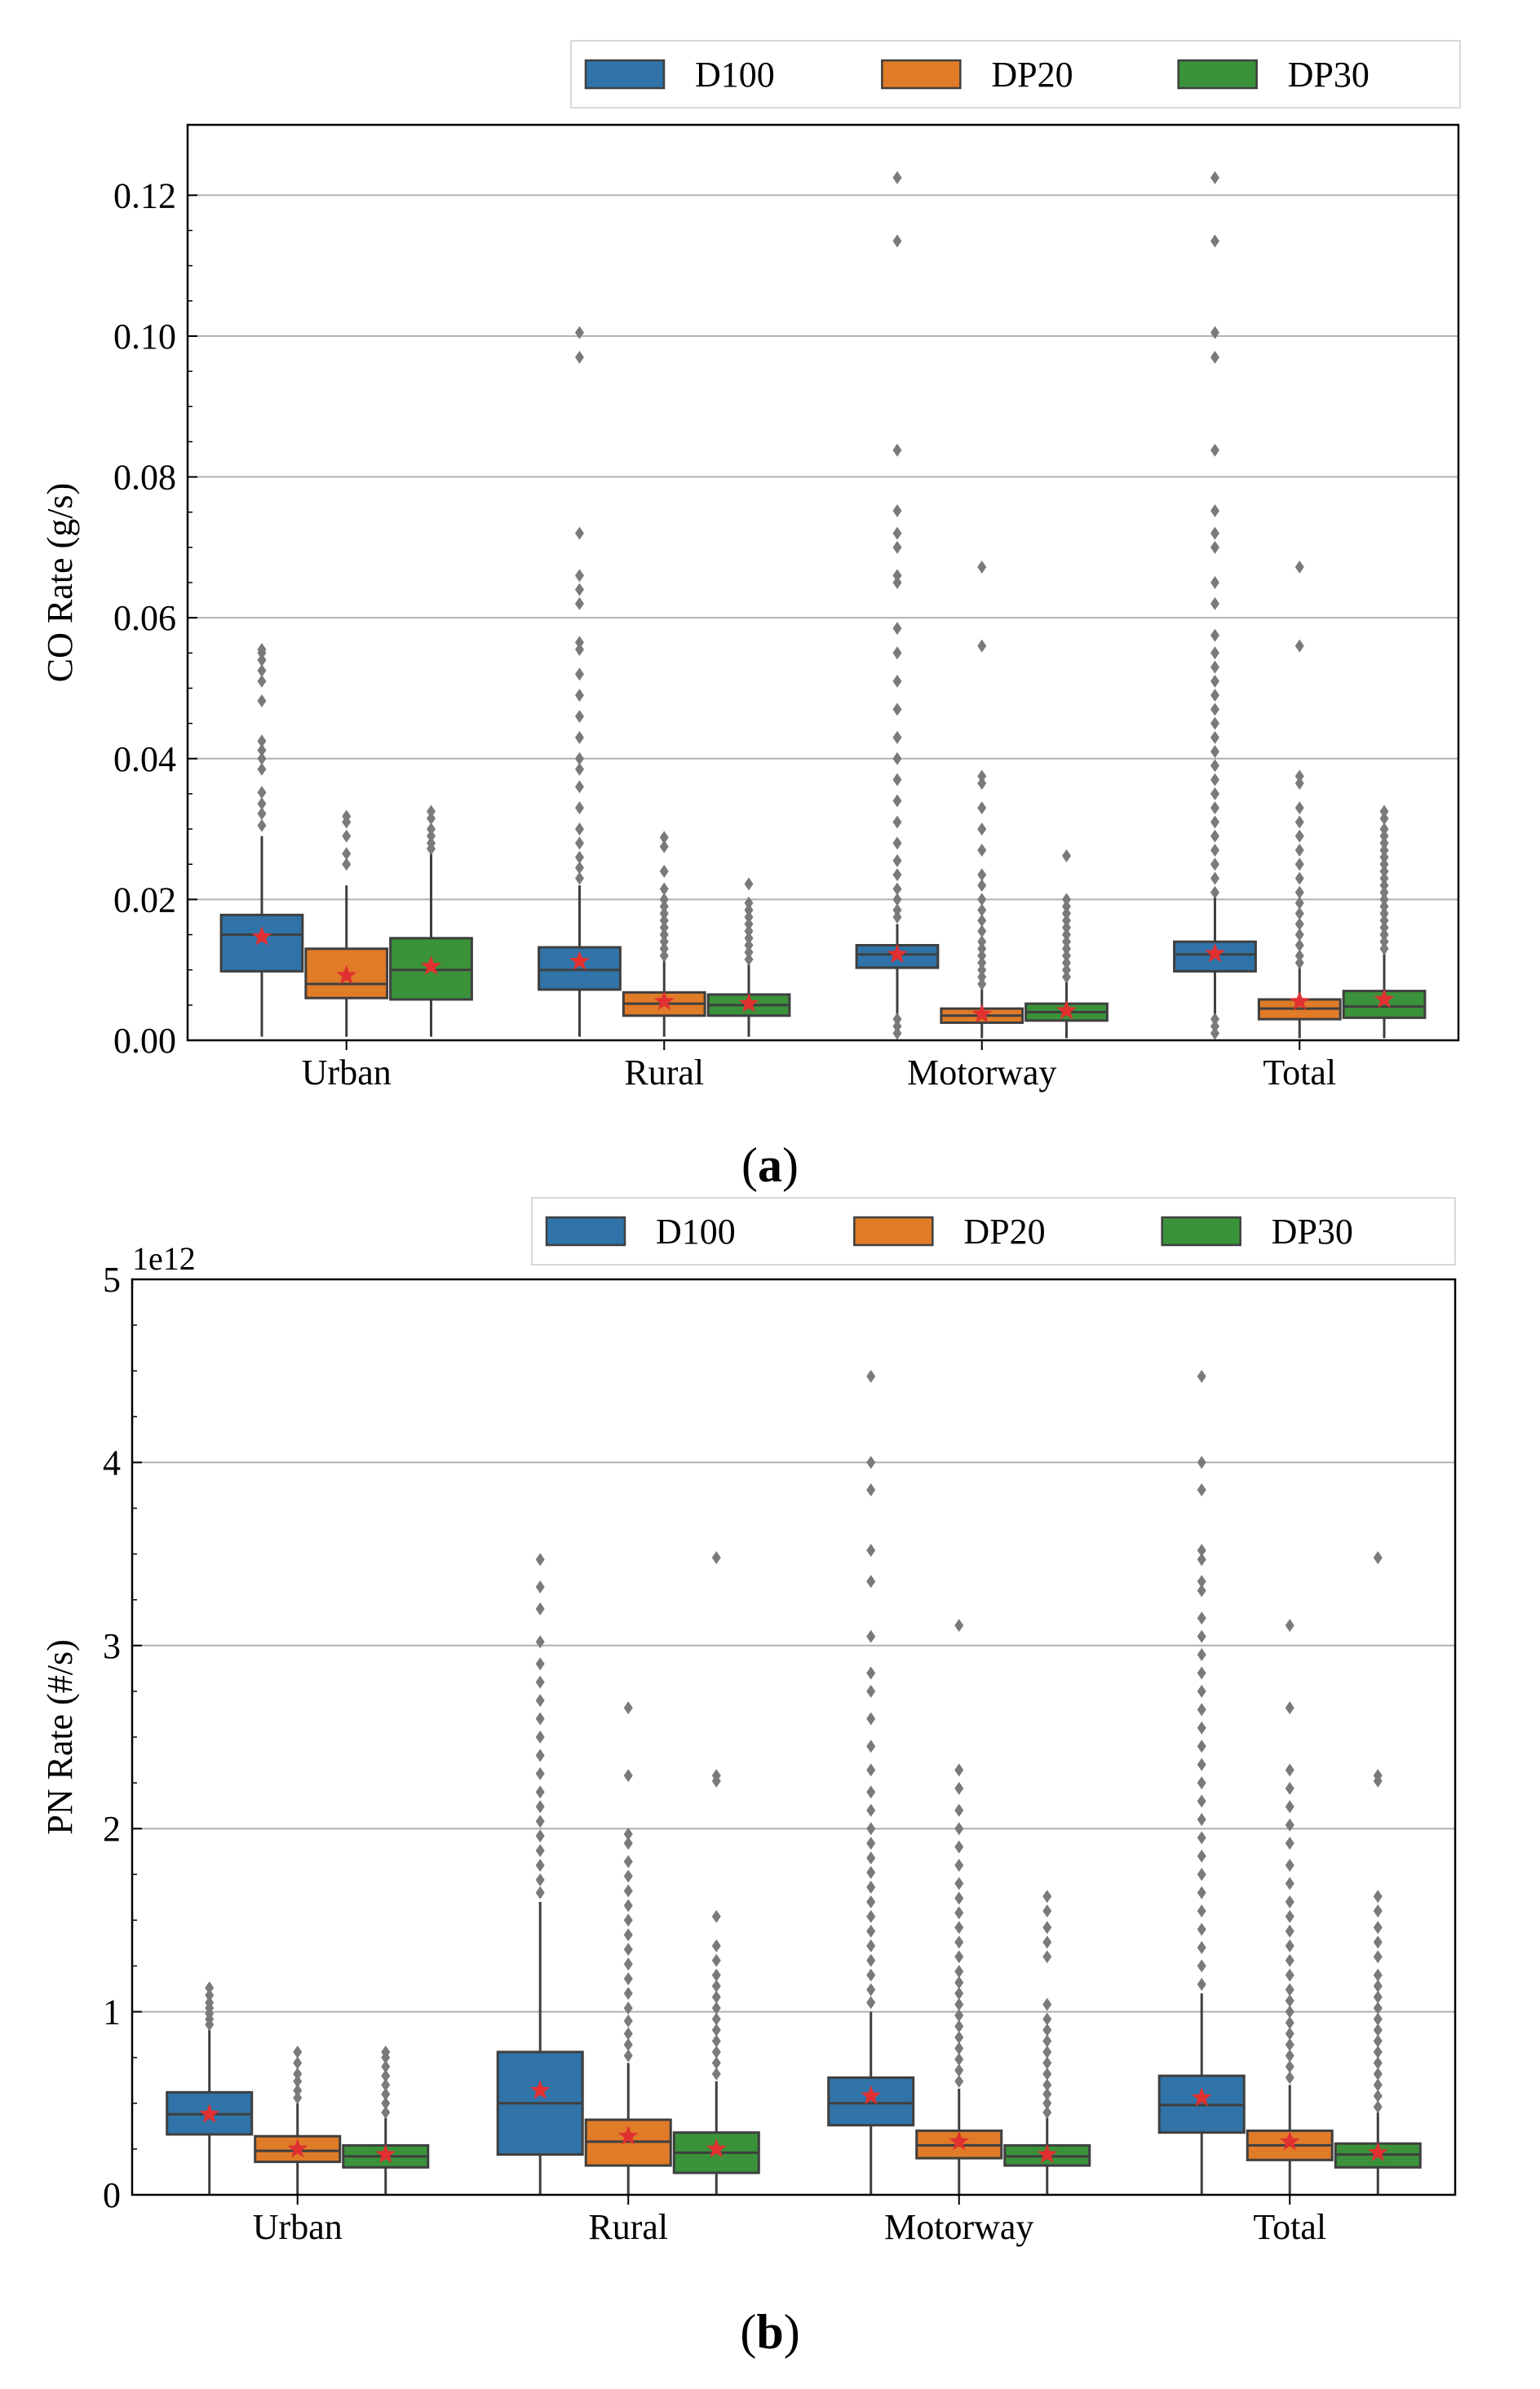 Image resolution: width=1540 pixels, height=2389 pixels. I want to click on y-tick-label: 0.02, so click(144, 900).